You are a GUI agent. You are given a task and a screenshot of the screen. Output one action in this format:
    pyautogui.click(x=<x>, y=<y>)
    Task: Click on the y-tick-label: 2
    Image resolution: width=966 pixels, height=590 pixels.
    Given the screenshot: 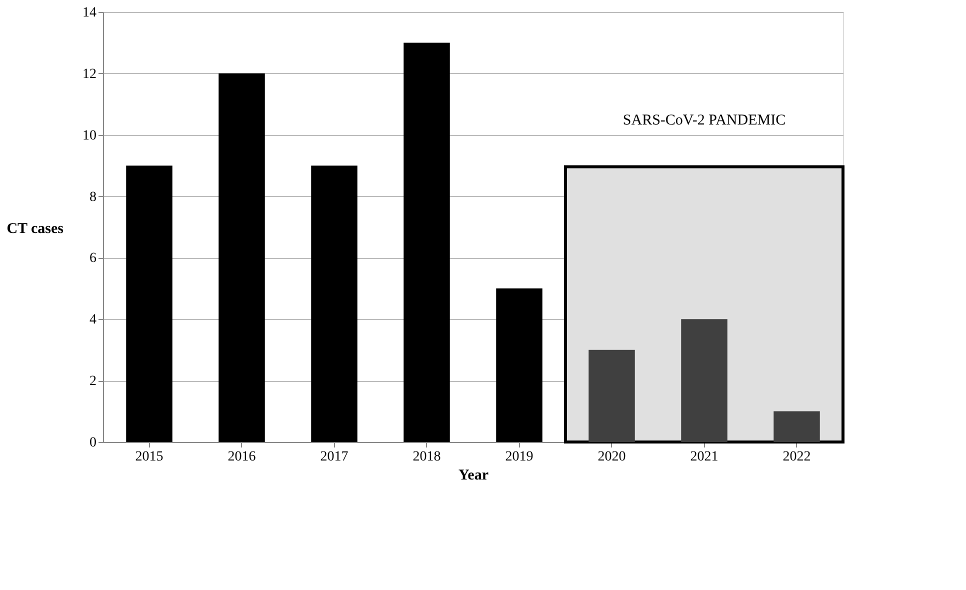 What is the action you would take?
    pyautogui.click(x=93, y=382)
    